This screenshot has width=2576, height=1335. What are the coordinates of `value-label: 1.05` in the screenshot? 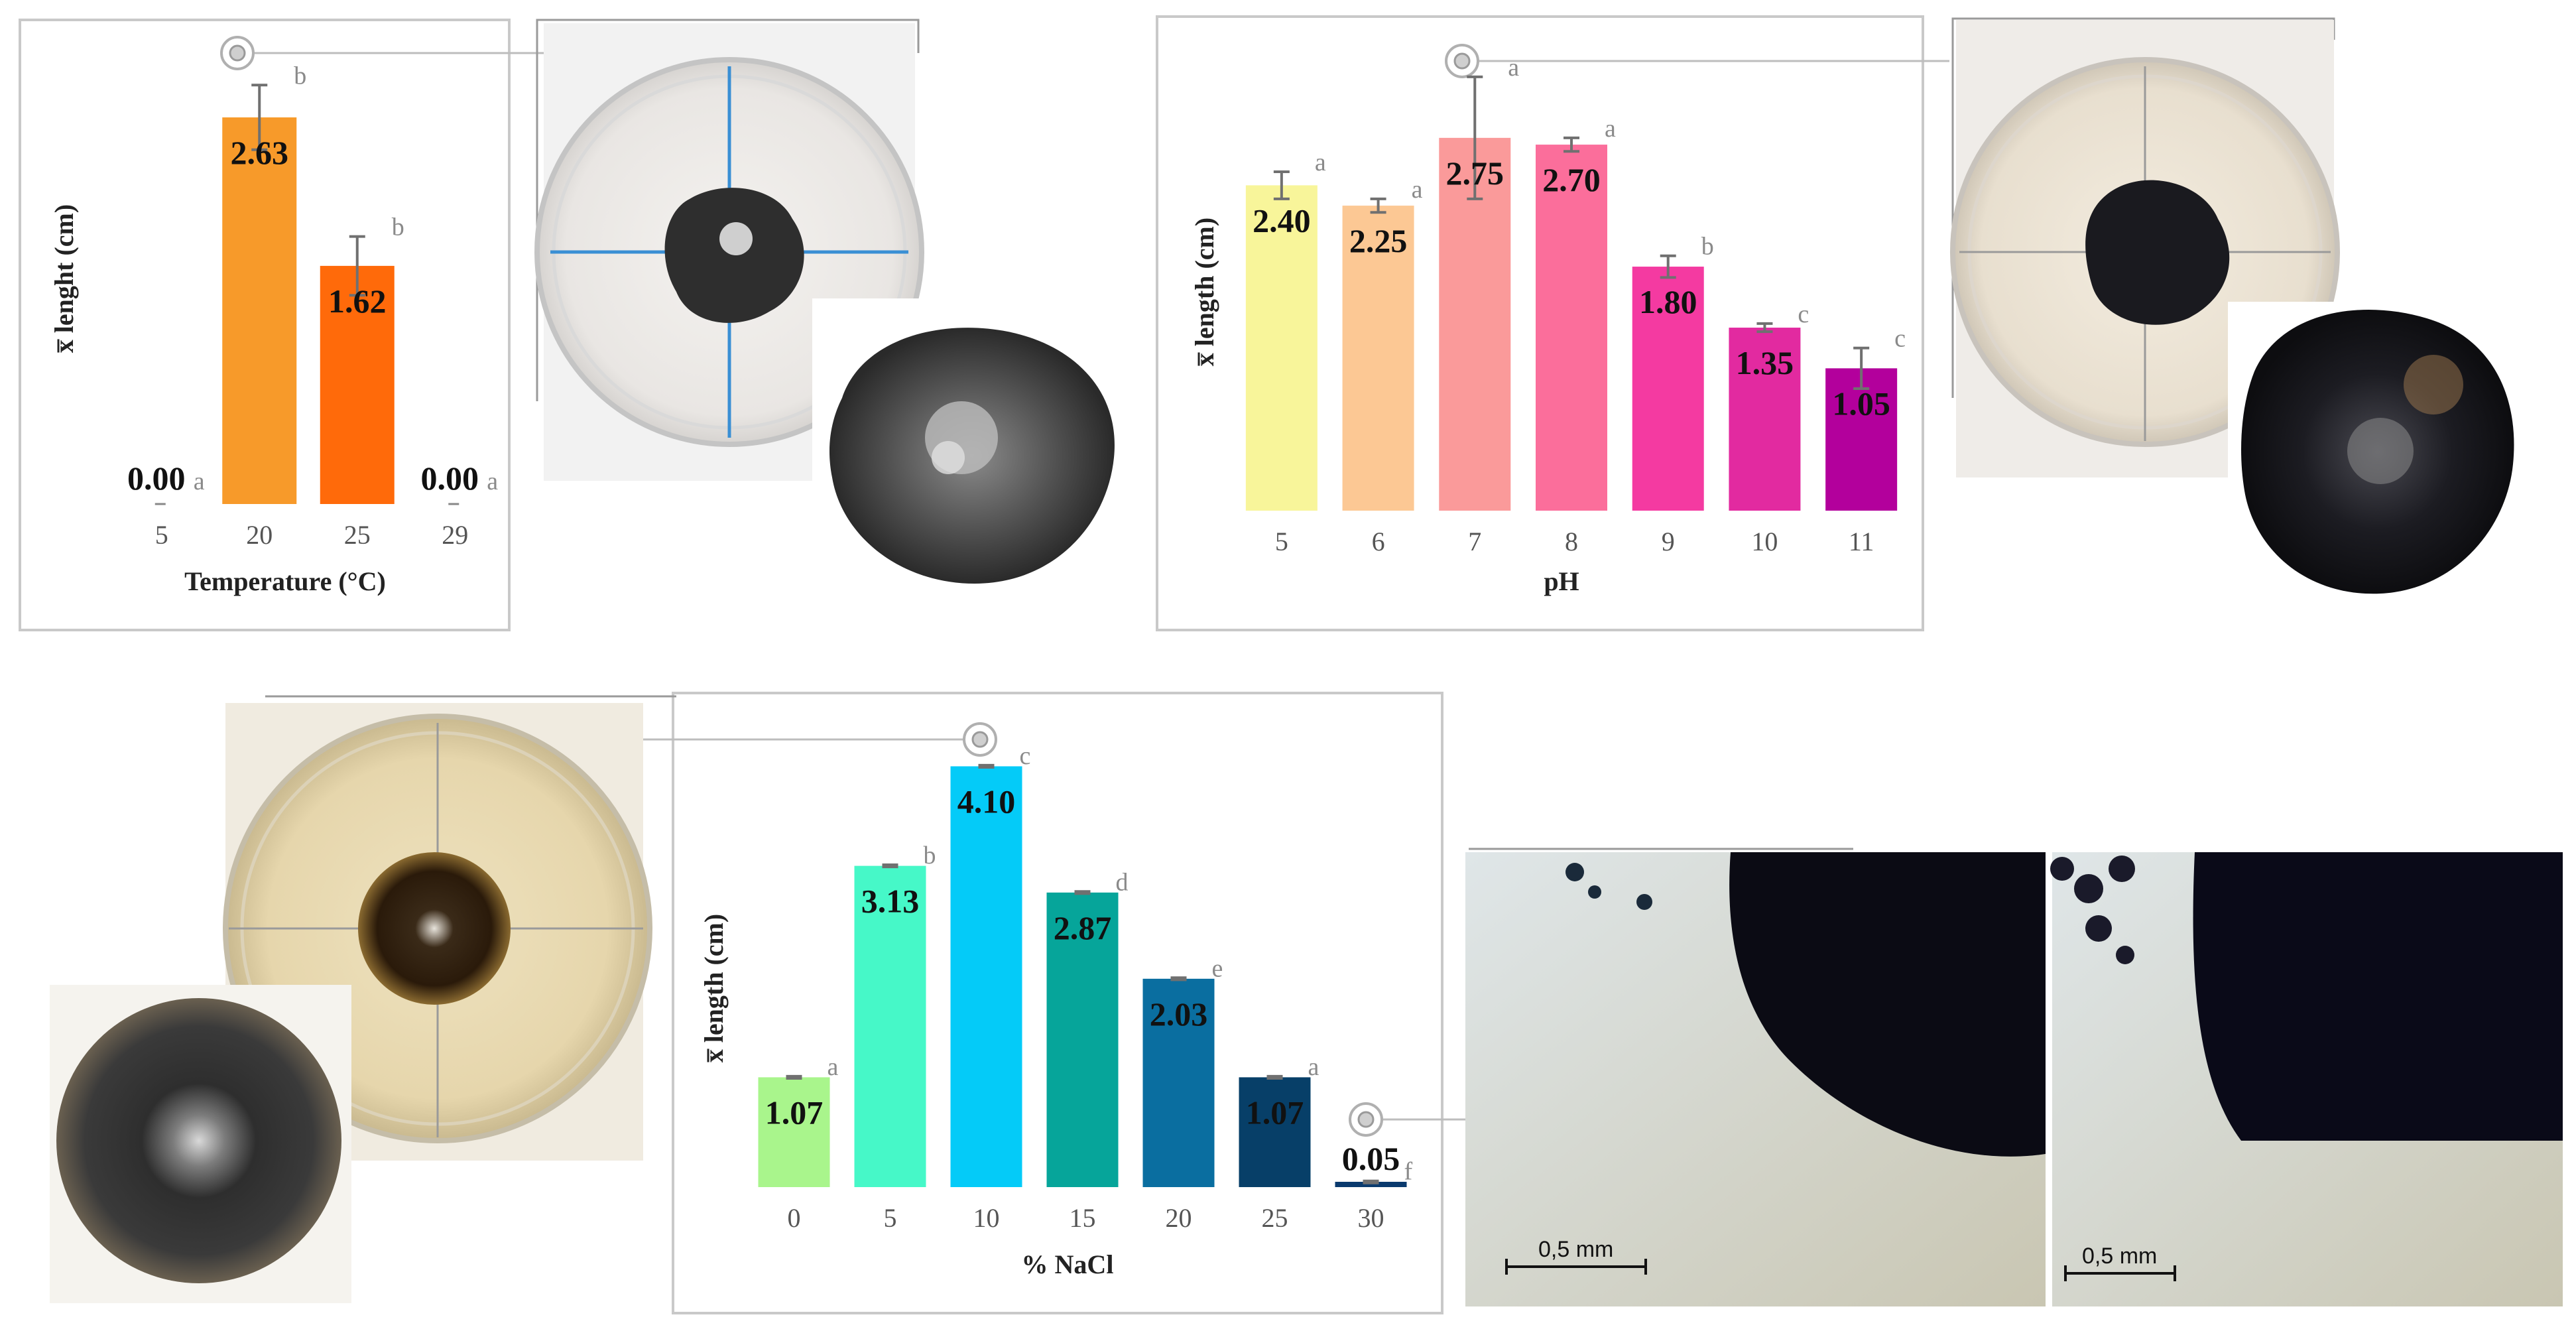 It's located at (1861, 403).